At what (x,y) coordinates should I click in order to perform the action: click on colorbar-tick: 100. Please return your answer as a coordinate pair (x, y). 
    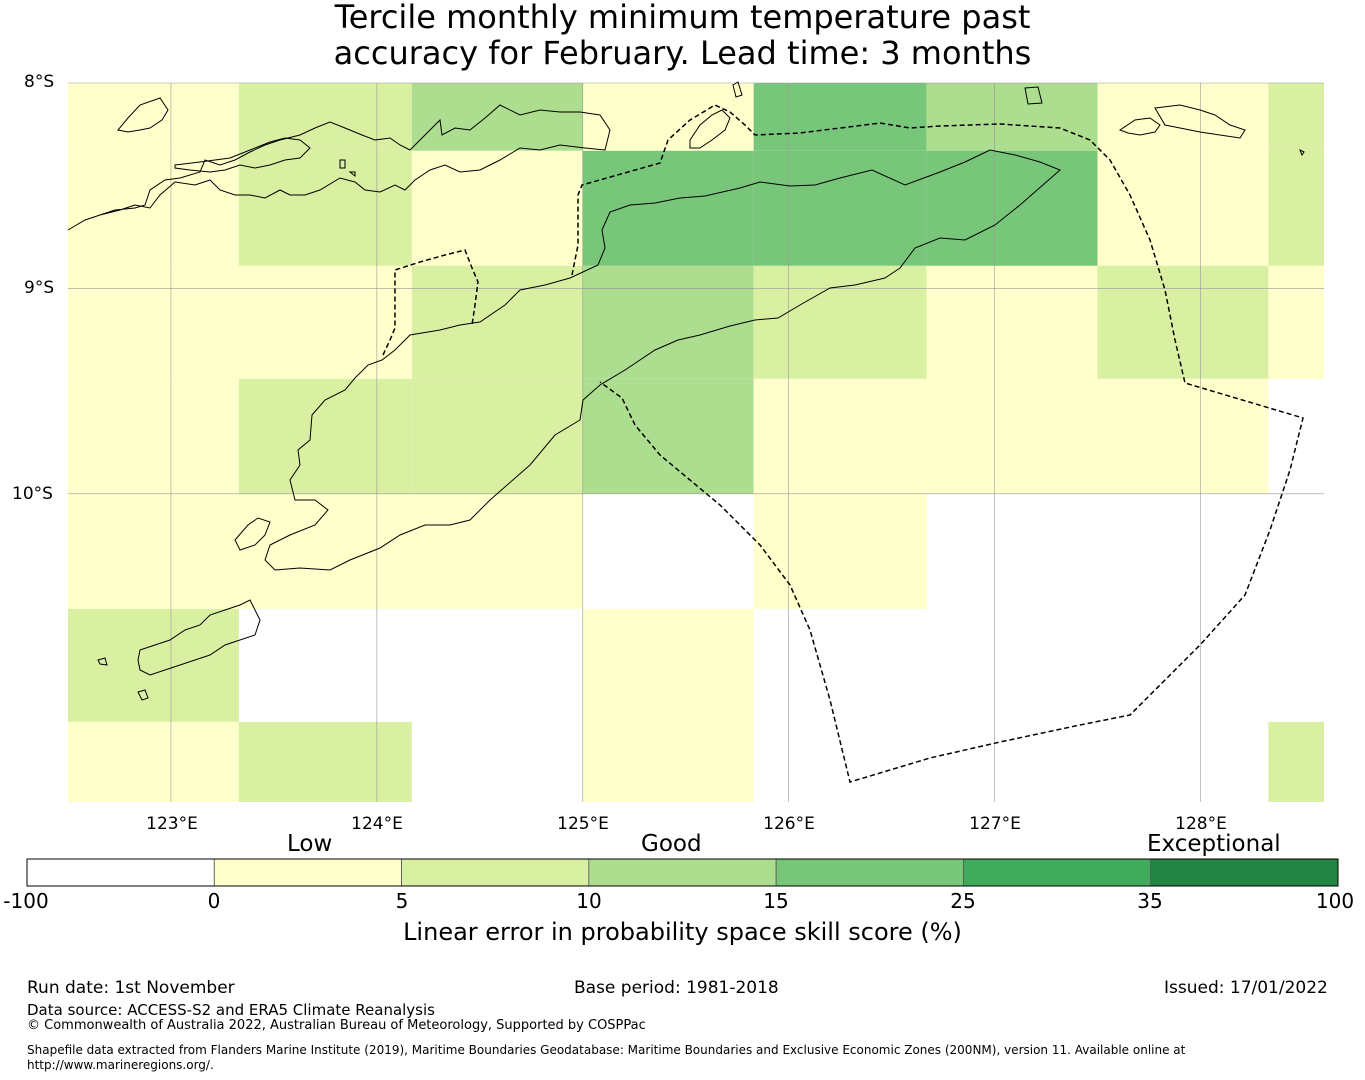
    Looking at the image, I should click on (1335, 901).